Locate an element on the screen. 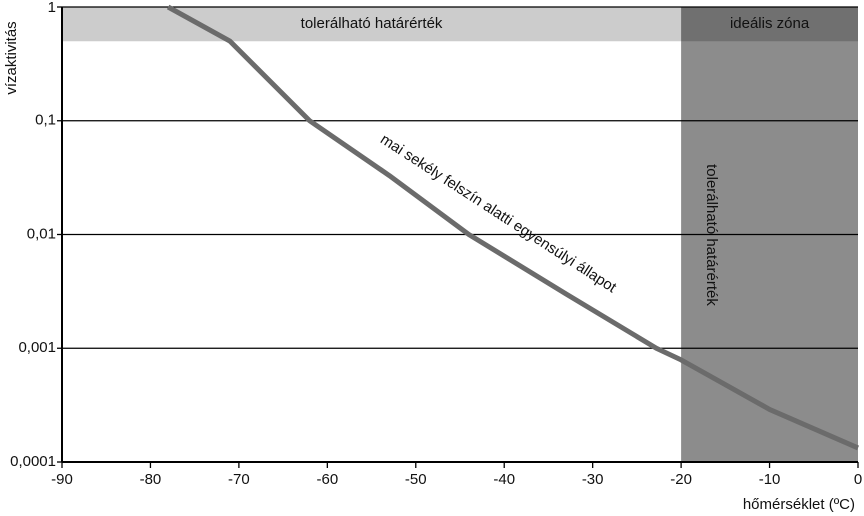 The height and width of the screenshot is (516, 864). y-tick-label: 0,01 is located at coordinates (41, 233).